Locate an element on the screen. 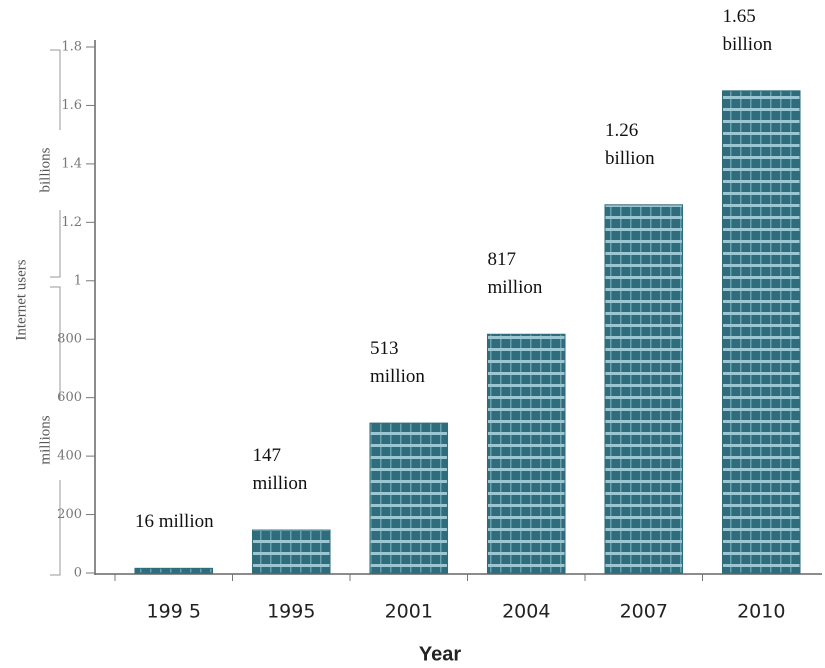 This screenshot has height=668, width=825. y-tick-label: 0 is located at coordinates (78, 573).